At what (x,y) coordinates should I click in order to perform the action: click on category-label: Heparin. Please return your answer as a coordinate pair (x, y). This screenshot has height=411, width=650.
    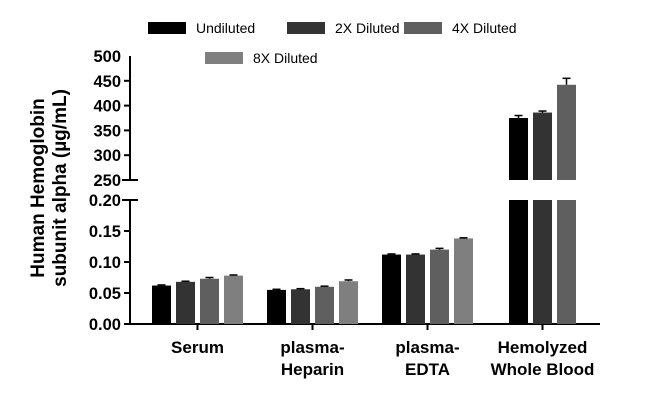
    Looking at the image, I should click on (312, 369).